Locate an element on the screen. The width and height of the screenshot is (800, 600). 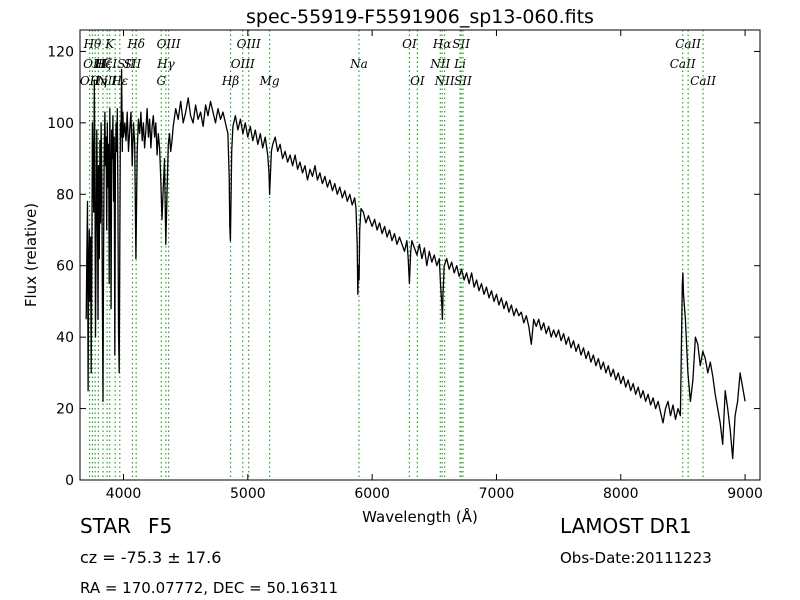
y-tick-label: 40 is located at coordinates (65, 338).